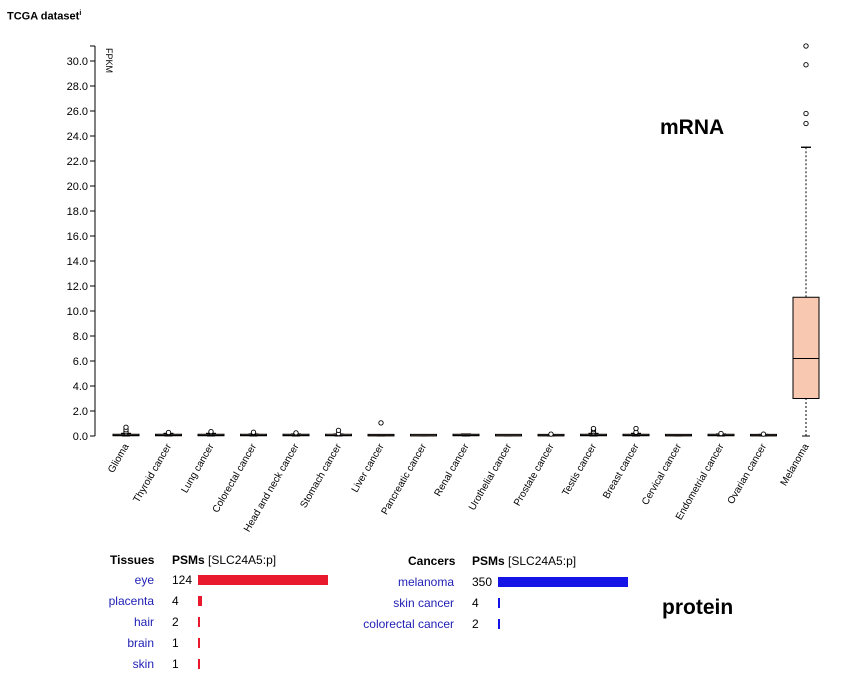 This screenshot has height=683, width=853. What do you see at coordinates (77, 87) in the screenshot?
I see `y-tick-label: 28.0` at bounding box center [77, 87].